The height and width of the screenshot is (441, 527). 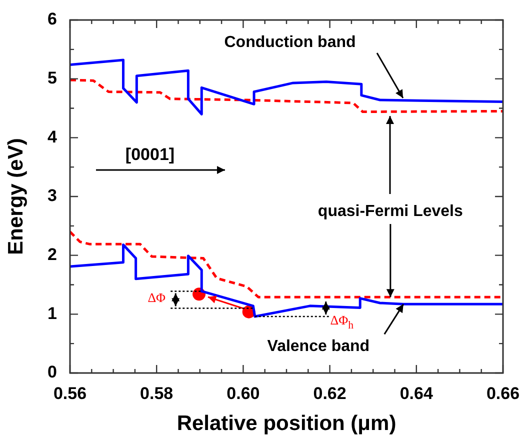 What do you see at coordinates (150, 155) in the screenshot?
I see `annotation: [0001]` at bounding box center [150, 155].